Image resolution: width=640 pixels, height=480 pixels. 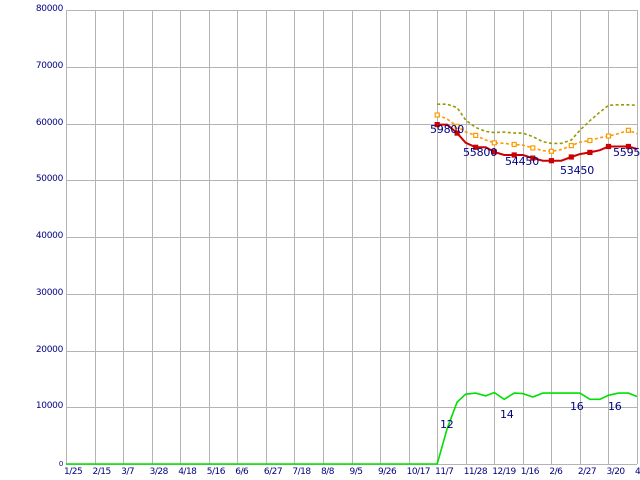 I want to click on x-axis-tick-label: 1/25, so click(x=73, y=472).